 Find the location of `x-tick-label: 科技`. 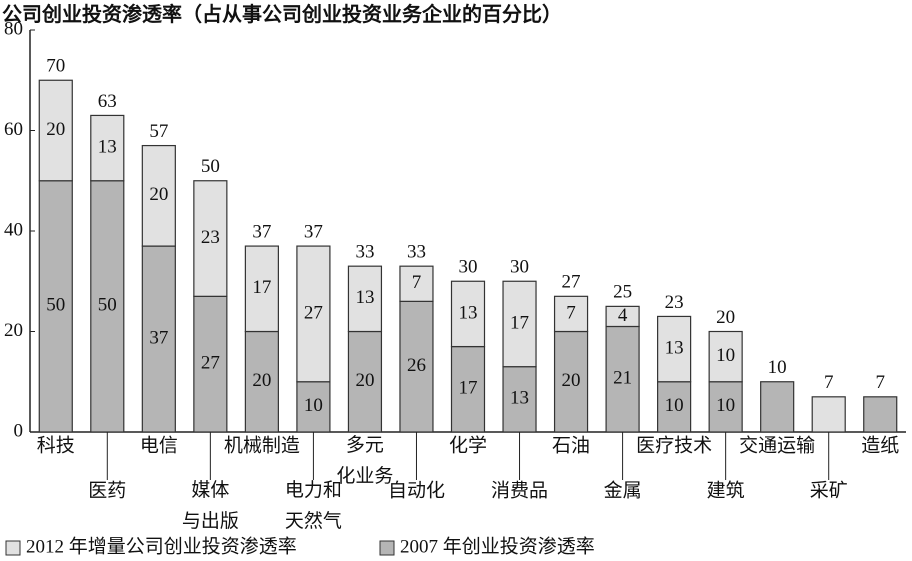

x-tick-label: 科技 is located at coordinates (56, 445).